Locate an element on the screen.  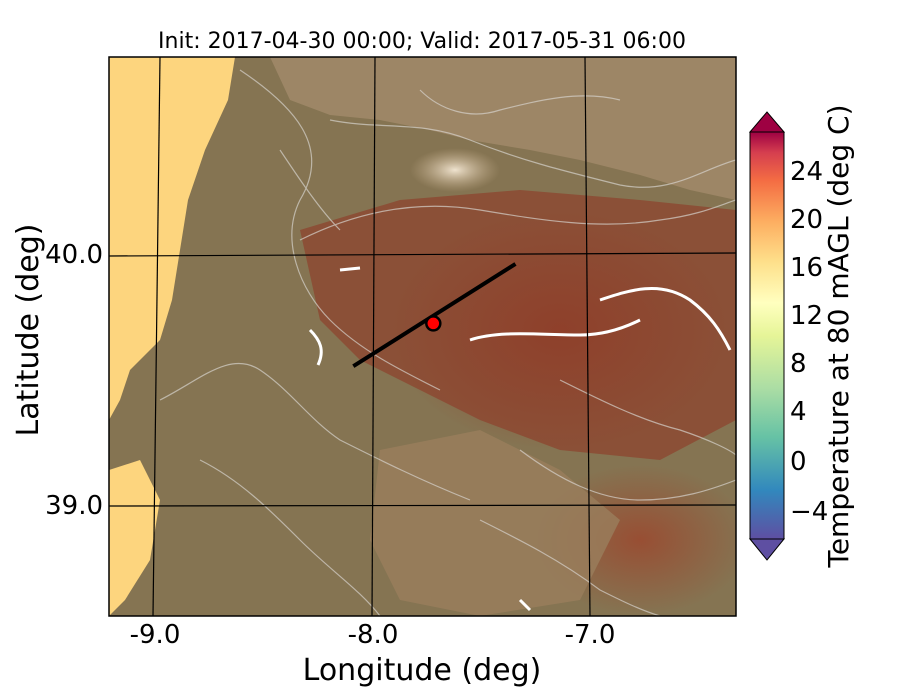
colorbar-extend-min is located at coordinates (767, 549).